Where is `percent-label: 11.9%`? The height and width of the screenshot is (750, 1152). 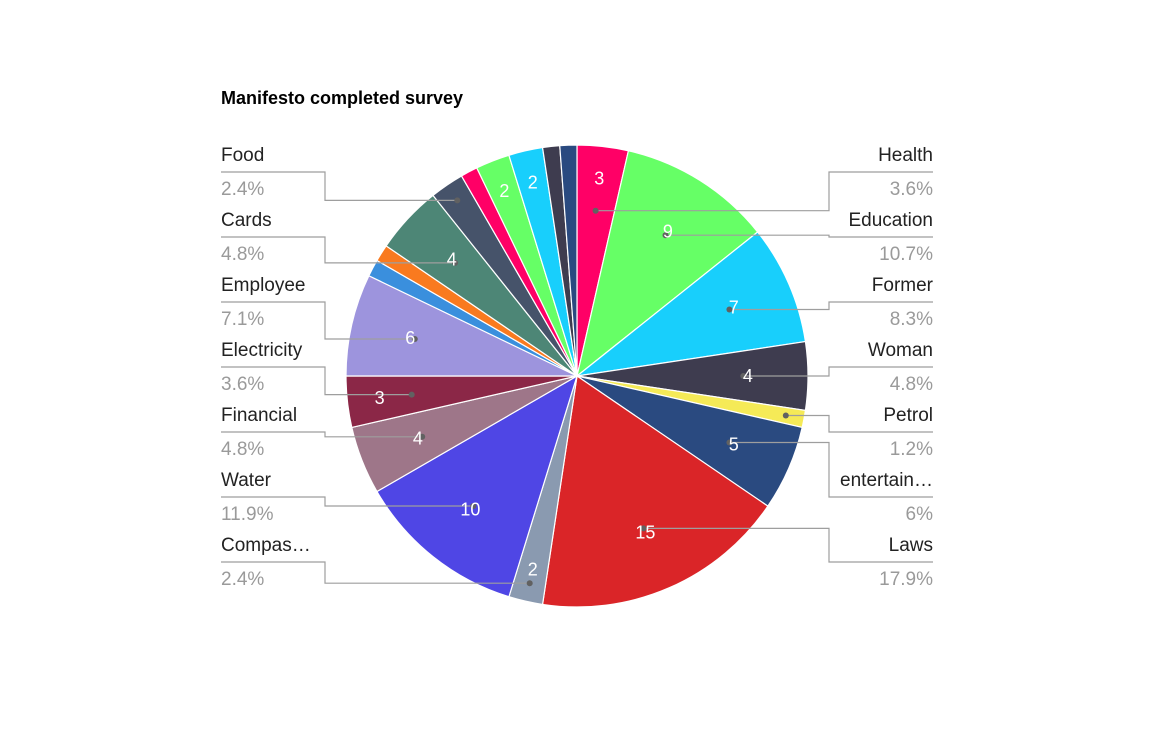 percent-label: 11.9% is located at coordinates (247, 514).